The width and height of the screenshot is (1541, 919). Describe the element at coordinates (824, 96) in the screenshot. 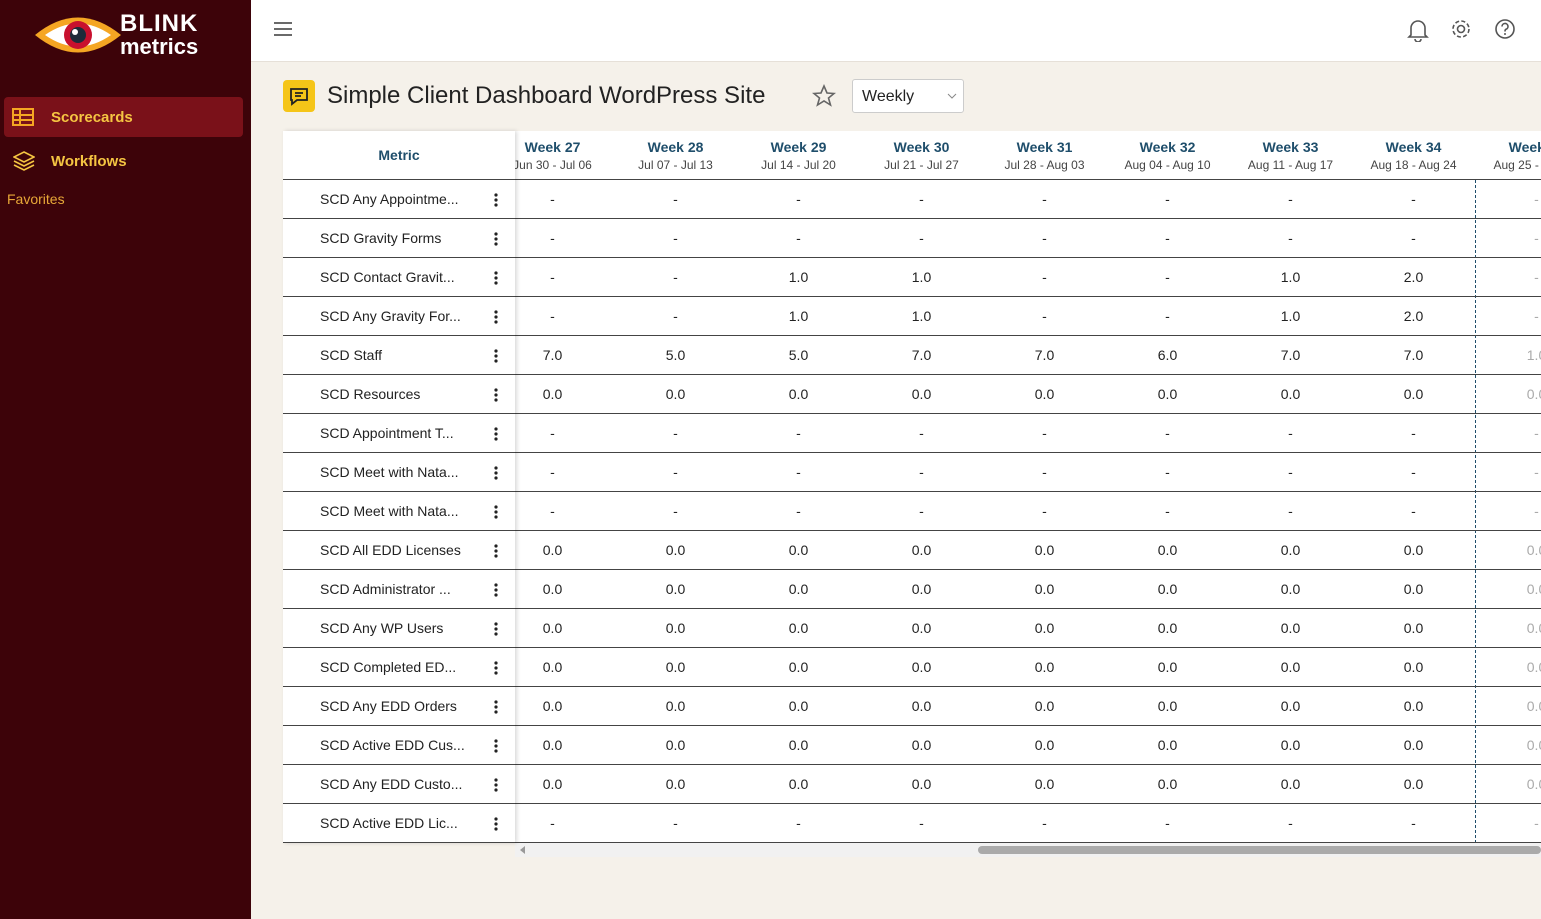

I see `favorite-button` at that location.